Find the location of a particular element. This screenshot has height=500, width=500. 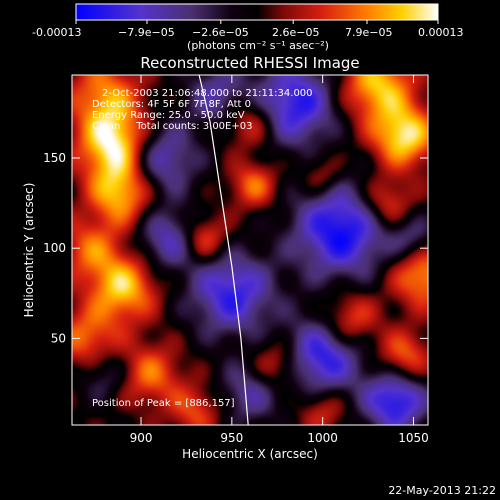

limb-layer is located at coordinates (223, 250).